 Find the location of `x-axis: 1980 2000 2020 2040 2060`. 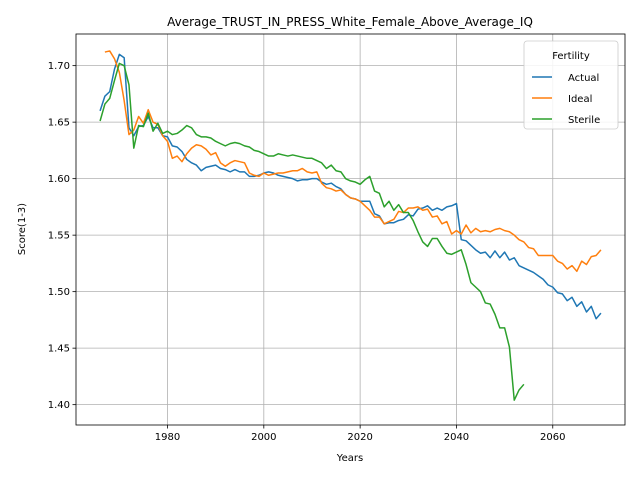

x-axis: 1980 2000 2020 2040 2060 is located at coordinates (360, 434).